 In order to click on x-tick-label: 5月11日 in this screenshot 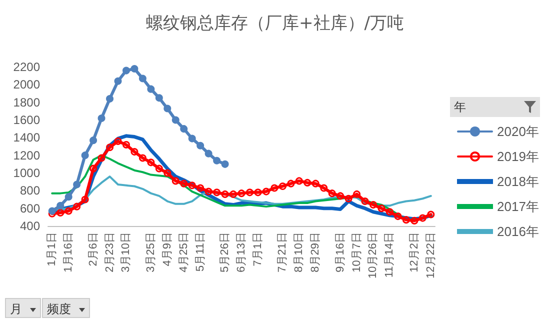, I will do `click(200, 252)`.